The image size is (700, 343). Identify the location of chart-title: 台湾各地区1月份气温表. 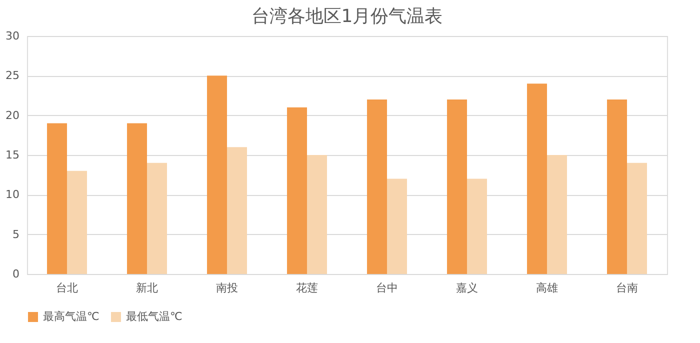
(347, 16).